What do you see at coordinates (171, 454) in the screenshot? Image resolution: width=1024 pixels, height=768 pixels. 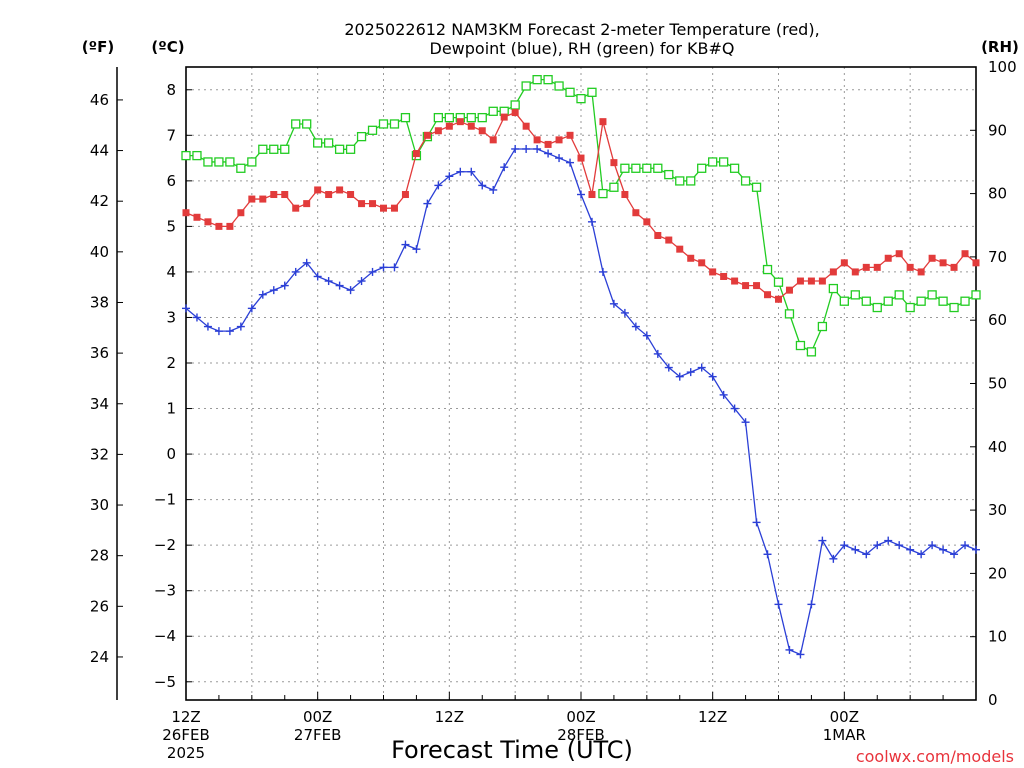 I see `celsius-tick-label: 0` at bounding box center [171, 454].